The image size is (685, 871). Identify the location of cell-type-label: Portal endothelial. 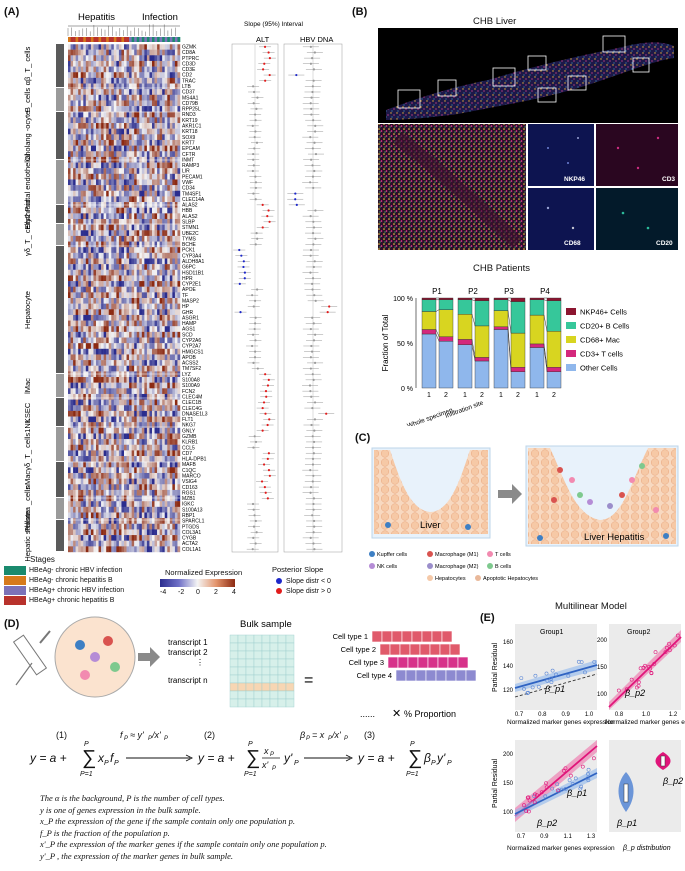
(27, 182).